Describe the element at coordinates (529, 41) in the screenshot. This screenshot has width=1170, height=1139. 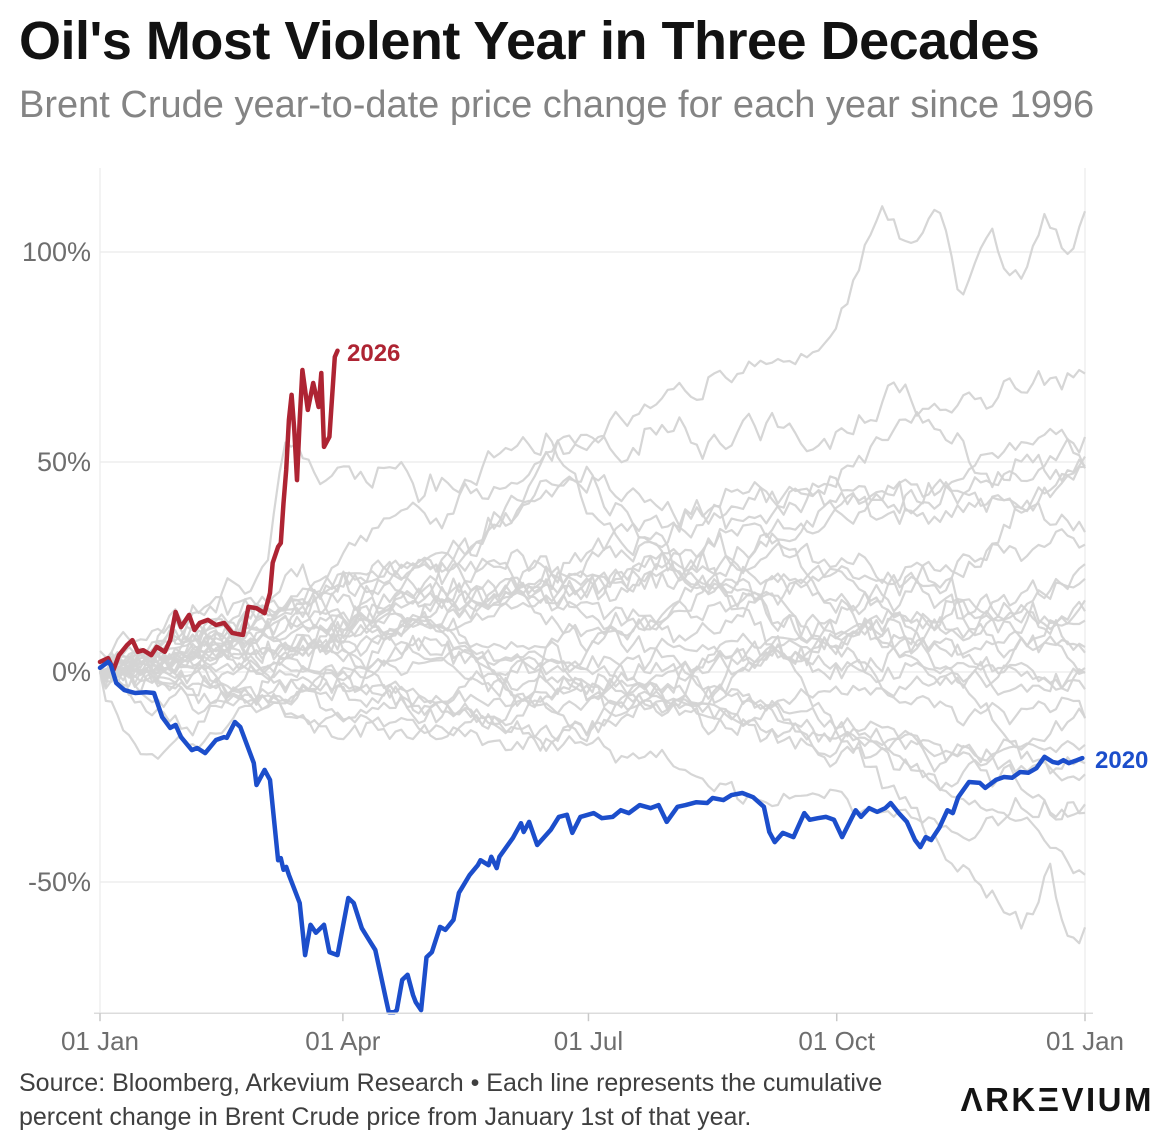
I see `page-title: Oil's Most Violent Year in Three Decades` at that location.